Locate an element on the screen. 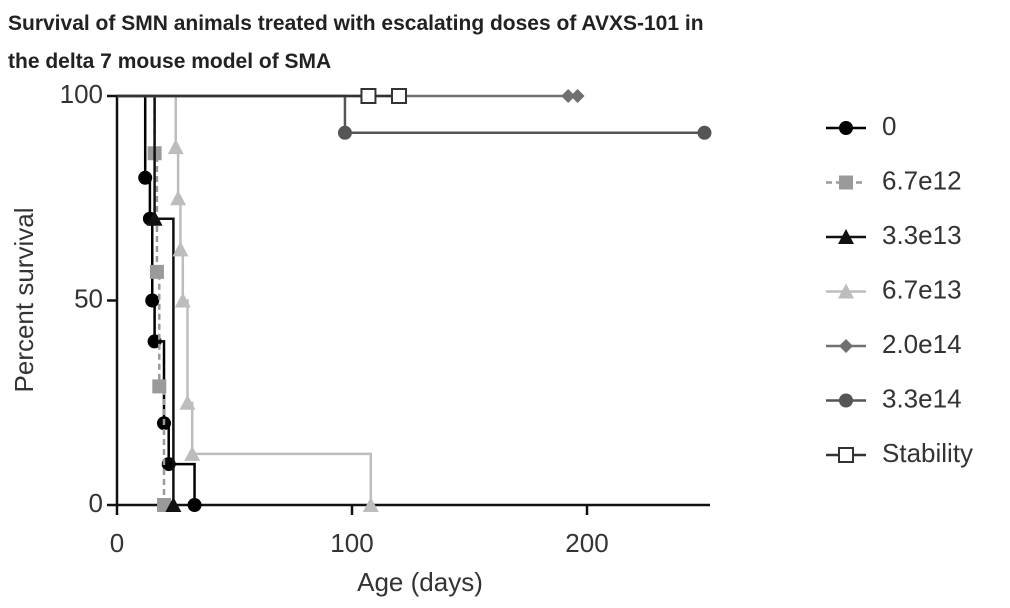 Image resolution: width=1010 pixels, height=608 pixels. legend-label: 2.0e14 is located at coordinates (922, 344).